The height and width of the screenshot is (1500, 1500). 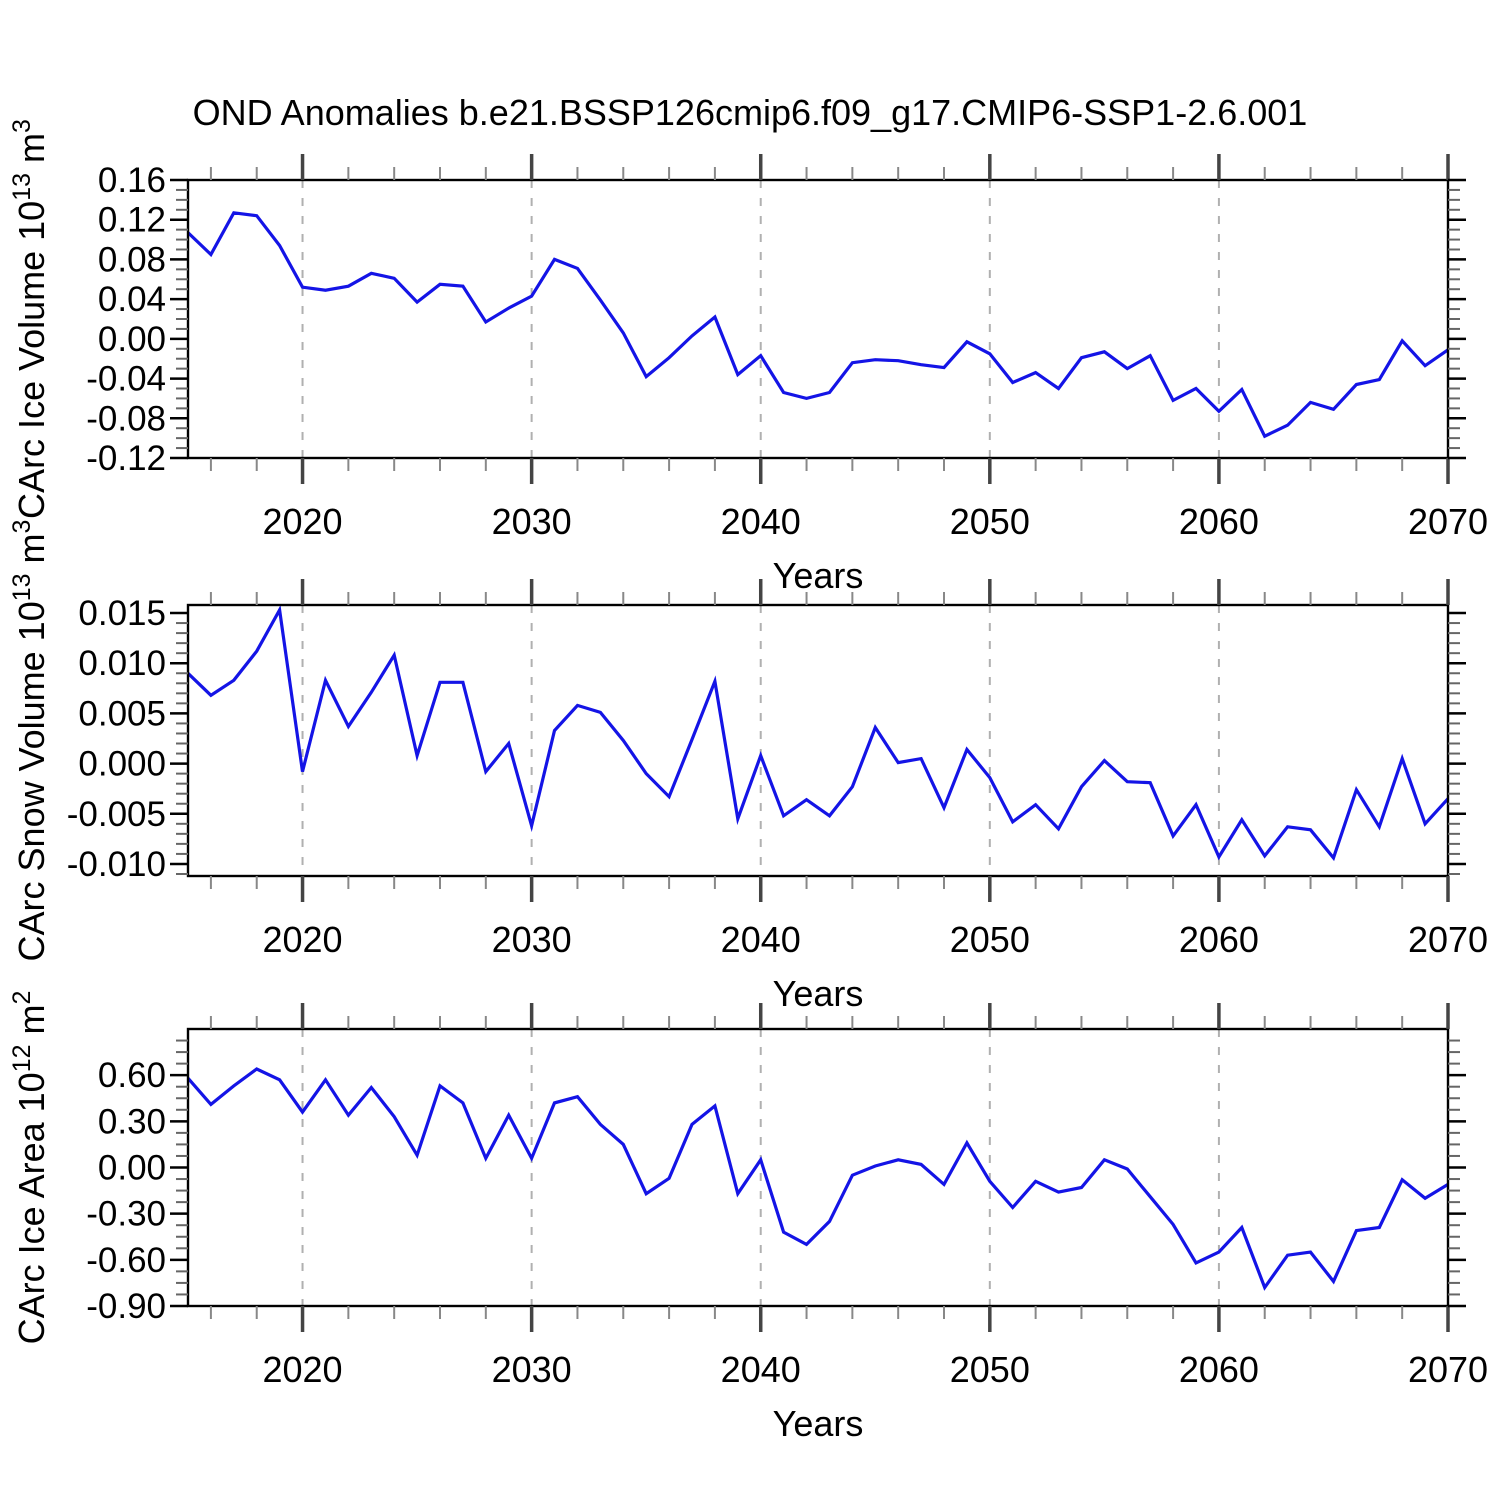 What do you see at coordinates (818, 733) in the screenshot?
I see `panel-2-data-line` at bounding box center [818, 733].